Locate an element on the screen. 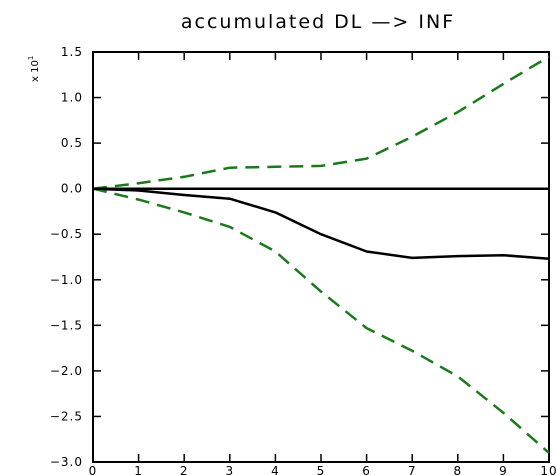  y-tick-label: 1.5 is located at coordinates (72, 52).